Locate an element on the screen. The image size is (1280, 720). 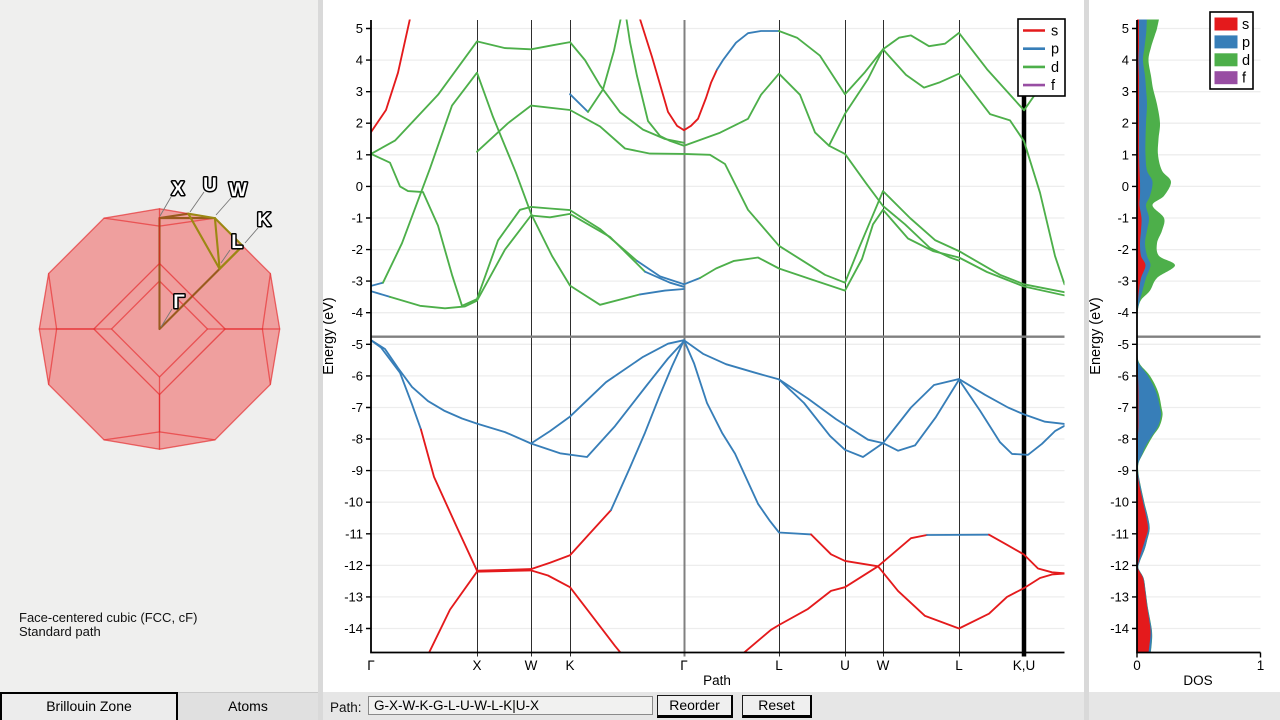
svg-text: DOS is located at coordinates (1197, 680).